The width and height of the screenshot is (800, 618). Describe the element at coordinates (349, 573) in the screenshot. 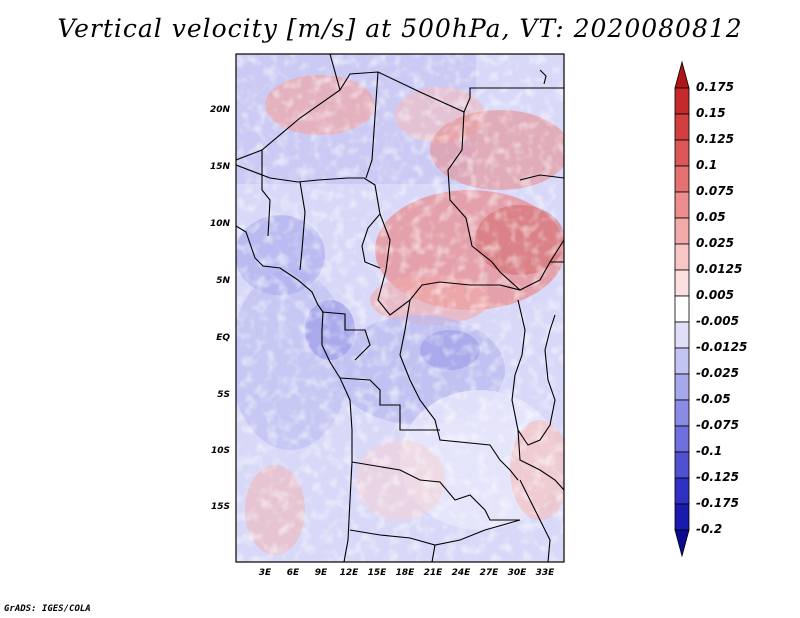

I see `lon-label-12e: 12E` at that location.